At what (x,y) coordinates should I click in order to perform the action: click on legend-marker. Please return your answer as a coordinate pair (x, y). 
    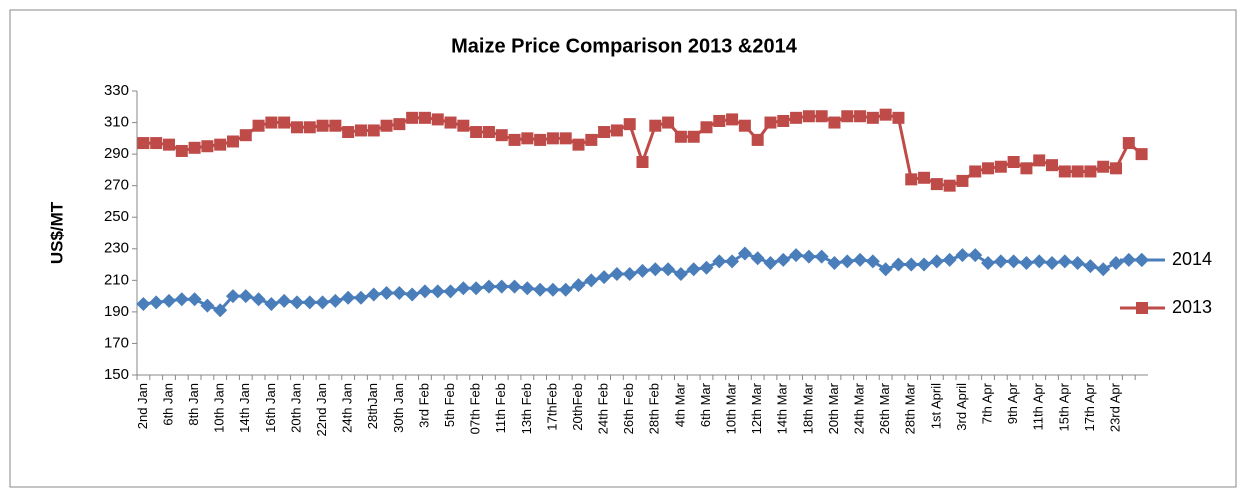
    Looking at the image, I should click on (1142, 260).